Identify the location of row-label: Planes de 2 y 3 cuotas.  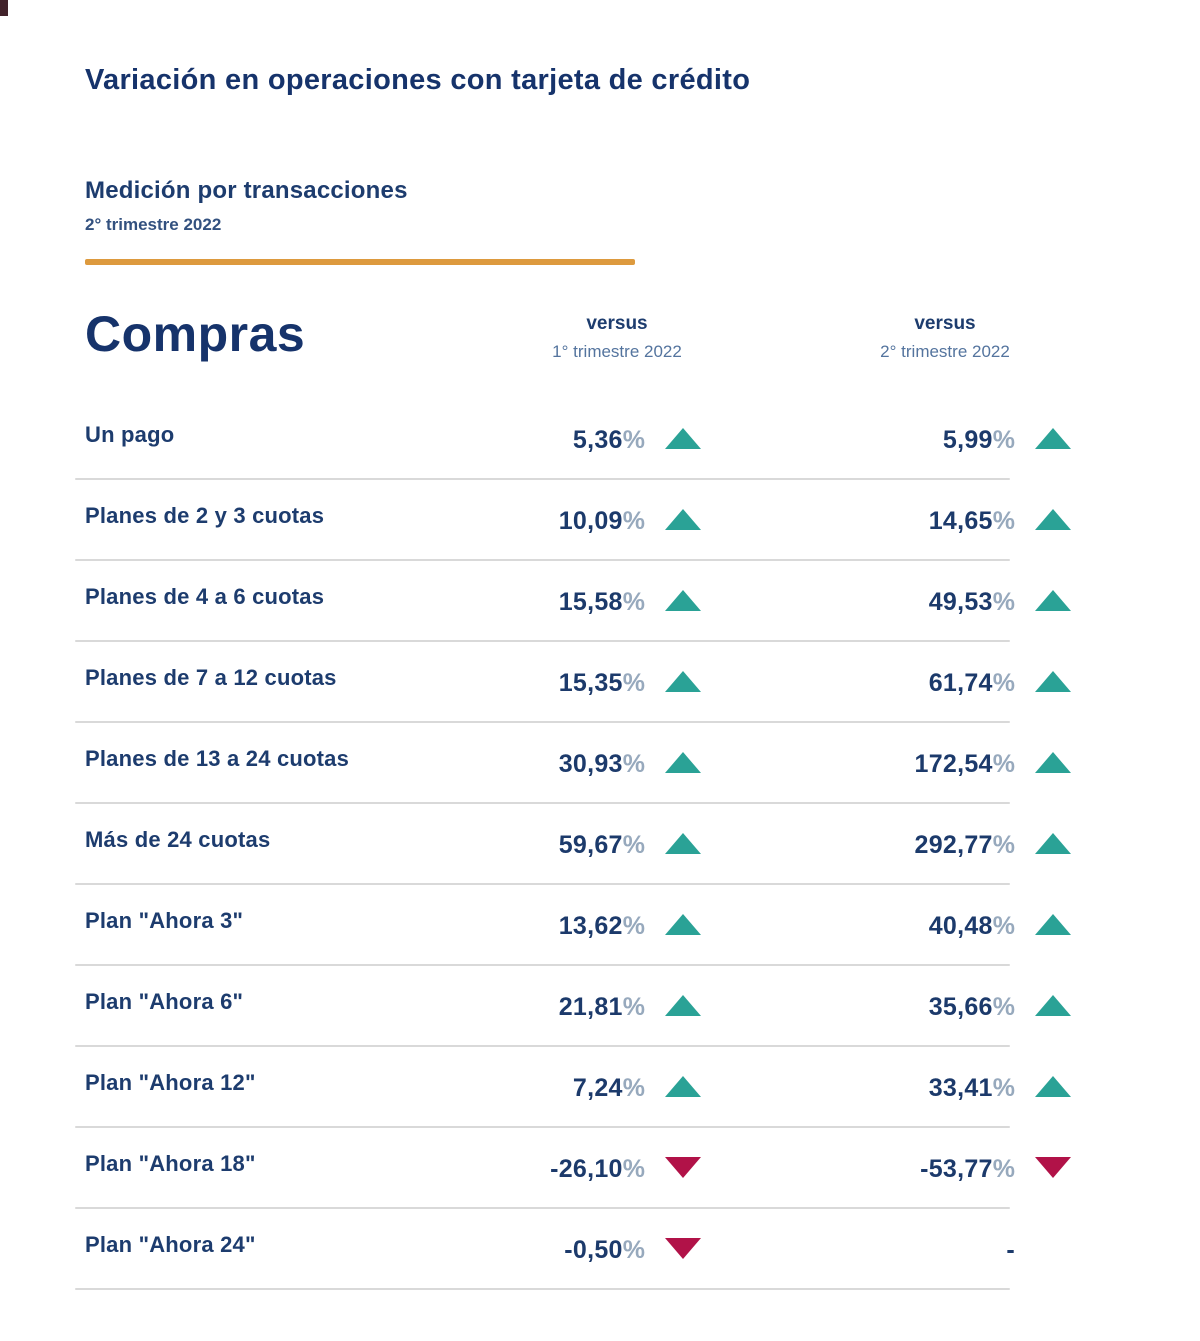
(205, 515).